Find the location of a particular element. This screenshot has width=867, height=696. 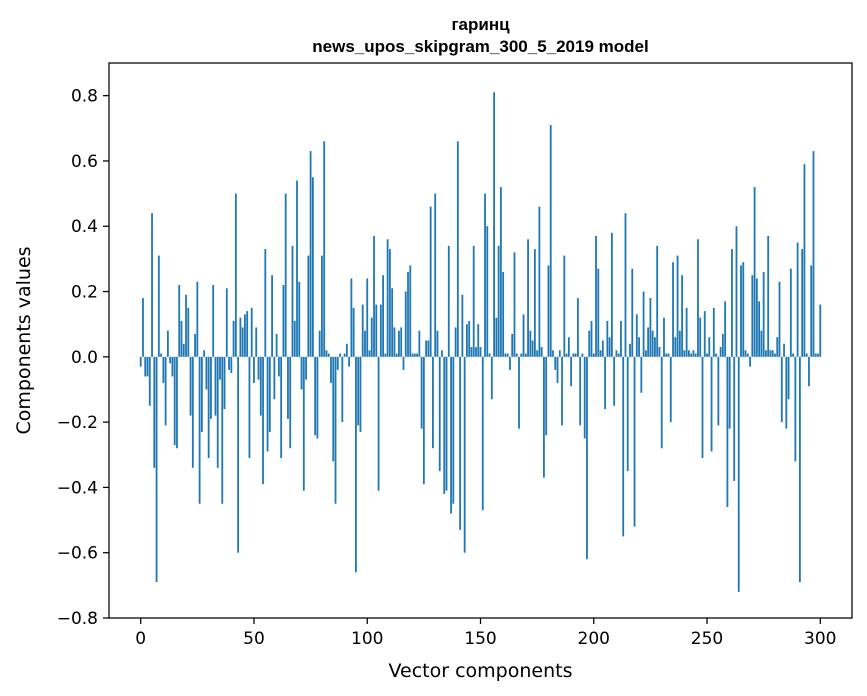

x-tick-label: 0 is located at coordinates (140, 639).